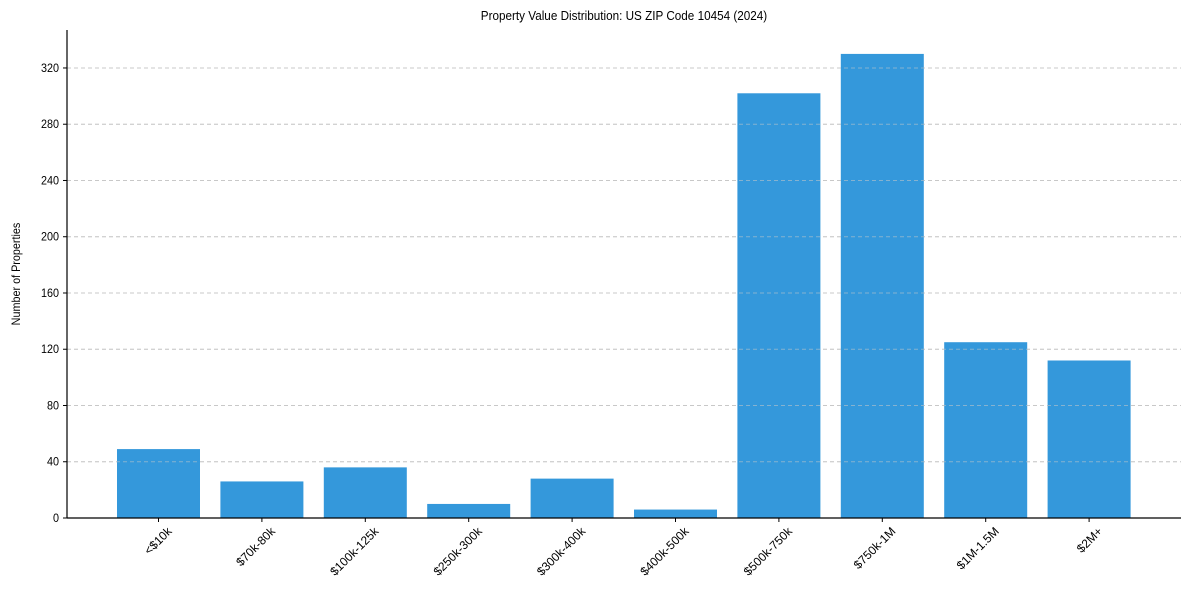 This screenshot has height=590, width=1189. What do you see at coordinates (53, 462) in the screenshot?
I see `y-tick-label: 40` at bounding box center [53, 462].